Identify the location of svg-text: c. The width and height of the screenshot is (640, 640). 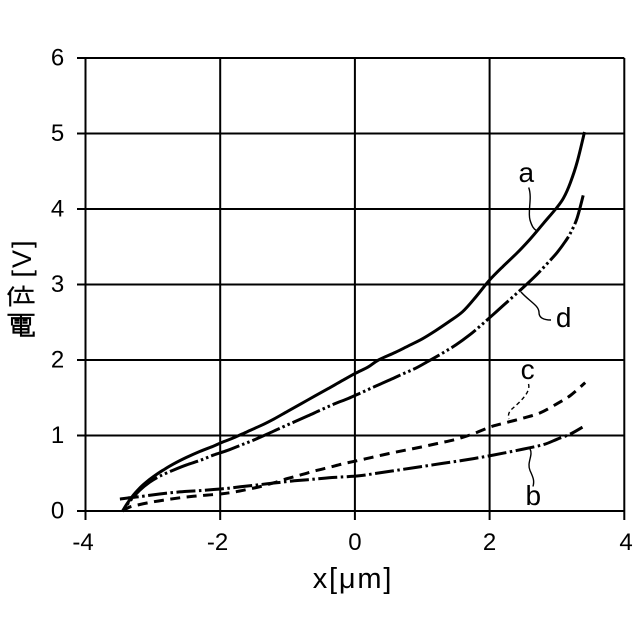
(528, 369).